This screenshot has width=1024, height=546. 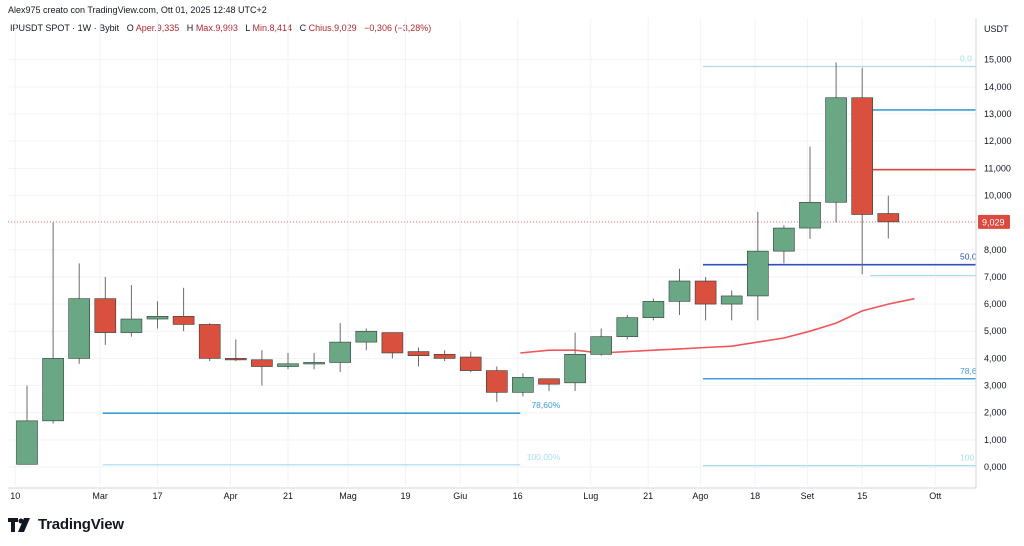 I want to click on fib-level-label: 78,60%, so click(x=545, y=405).